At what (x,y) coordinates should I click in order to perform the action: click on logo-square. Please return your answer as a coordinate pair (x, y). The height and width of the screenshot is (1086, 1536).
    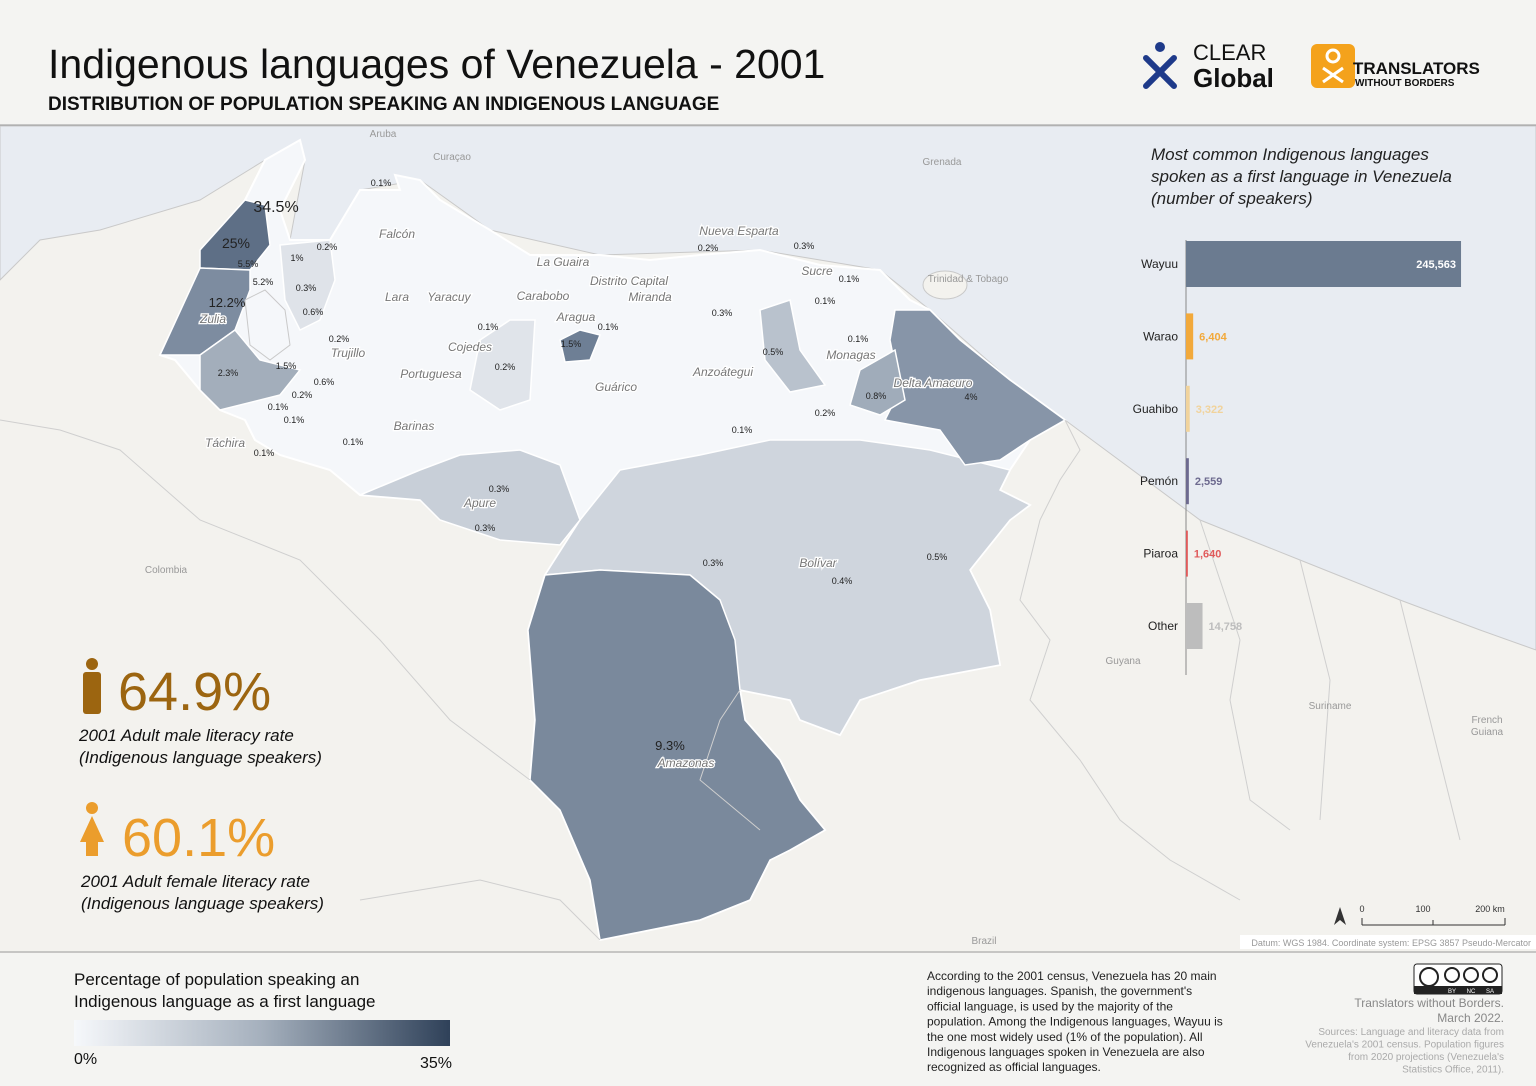
    Looking at the image, I should click on (1333, 66).